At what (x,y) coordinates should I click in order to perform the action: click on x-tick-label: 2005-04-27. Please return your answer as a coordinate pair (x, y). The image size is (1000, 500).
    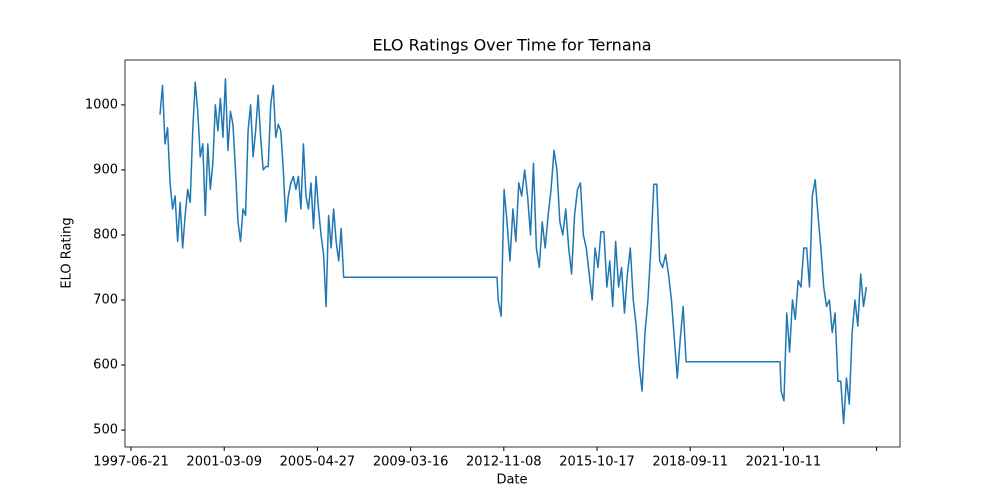
    Looking at the image, I should click on (318, 462).